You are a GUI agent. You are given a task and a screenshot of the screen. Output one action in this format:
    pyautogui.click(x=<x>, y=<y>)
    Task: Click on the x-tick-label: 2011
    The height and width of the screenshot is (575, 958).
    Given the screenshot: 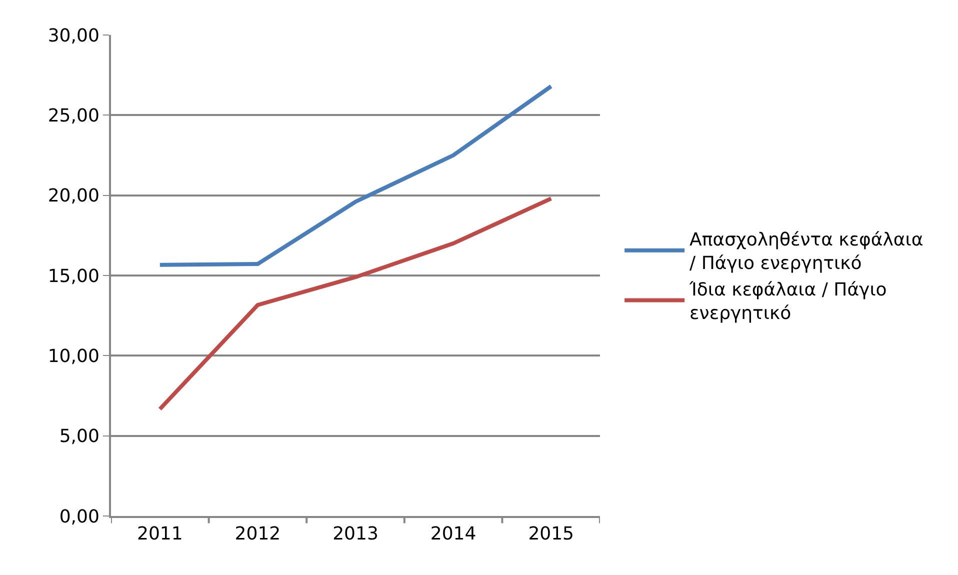 What is the action you would take?
    pyautogui.click(x=159, y=534)
    